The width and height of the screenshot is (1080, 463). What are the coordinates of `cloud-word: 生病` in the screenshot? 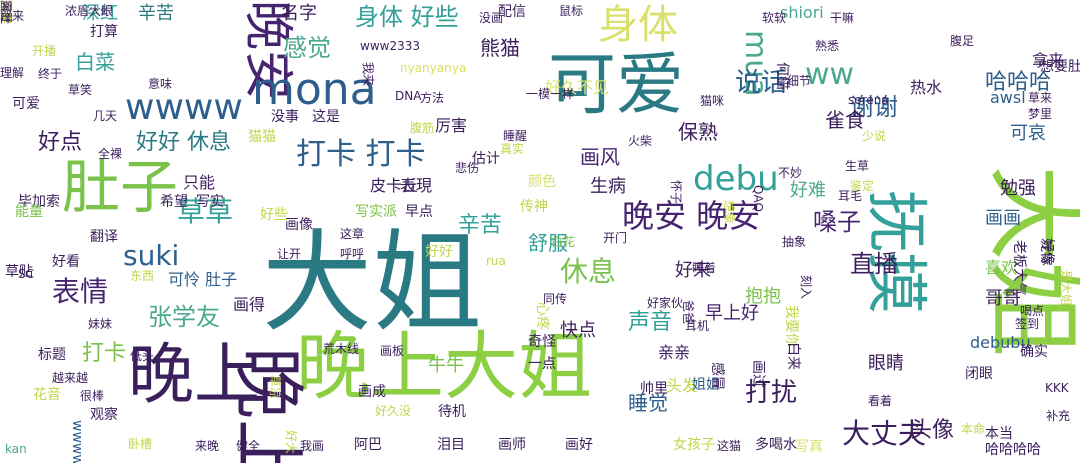 It's located at (608, 186).